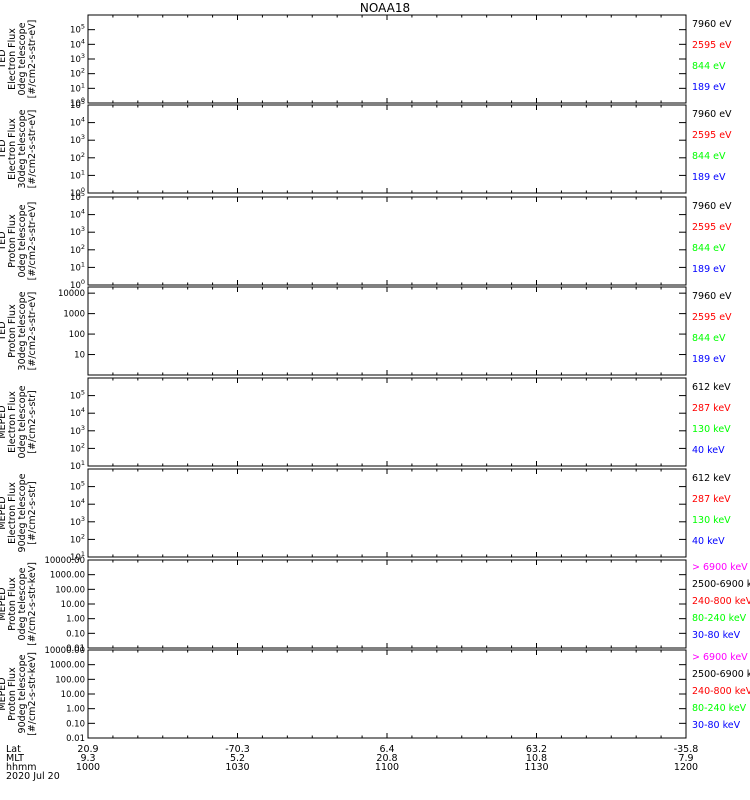 The height and width of the screenshot is (800, 750). What do you see at coordinates (33, 776) in the screenshot?
I see `date-label: 2020 Jul 20` at bounding box center [33, 776].